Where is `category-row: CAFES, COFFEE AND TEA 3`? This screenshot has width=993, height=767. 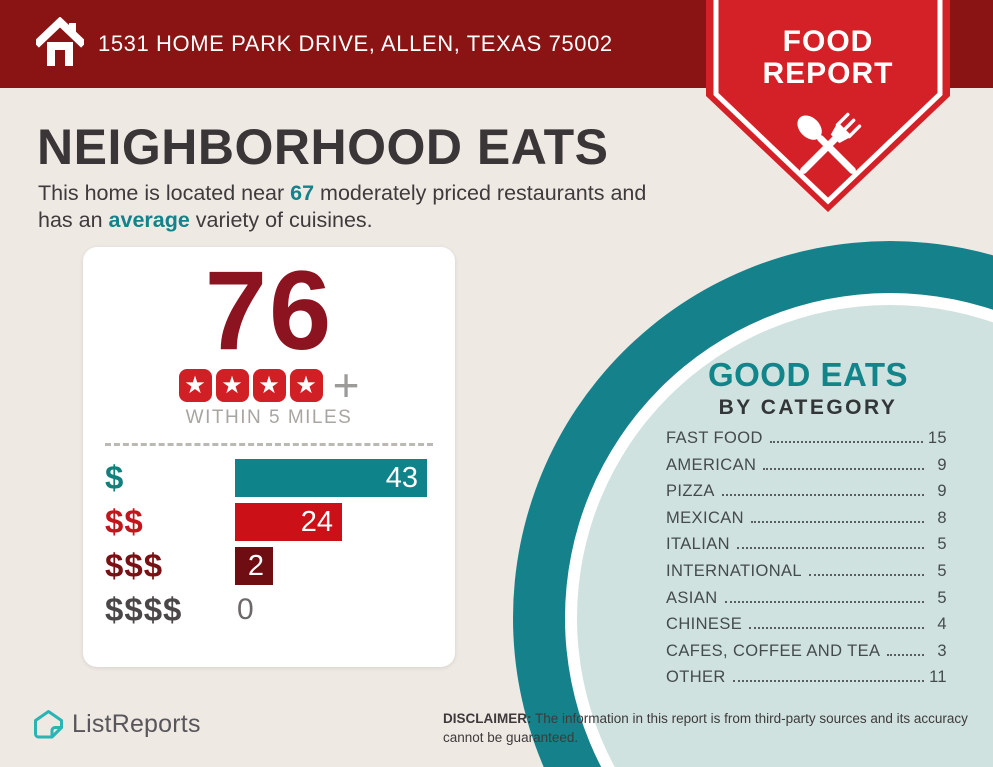
category-row: CAFES, COFFEE AND TEA 3 is located at coordinates (806, 655).